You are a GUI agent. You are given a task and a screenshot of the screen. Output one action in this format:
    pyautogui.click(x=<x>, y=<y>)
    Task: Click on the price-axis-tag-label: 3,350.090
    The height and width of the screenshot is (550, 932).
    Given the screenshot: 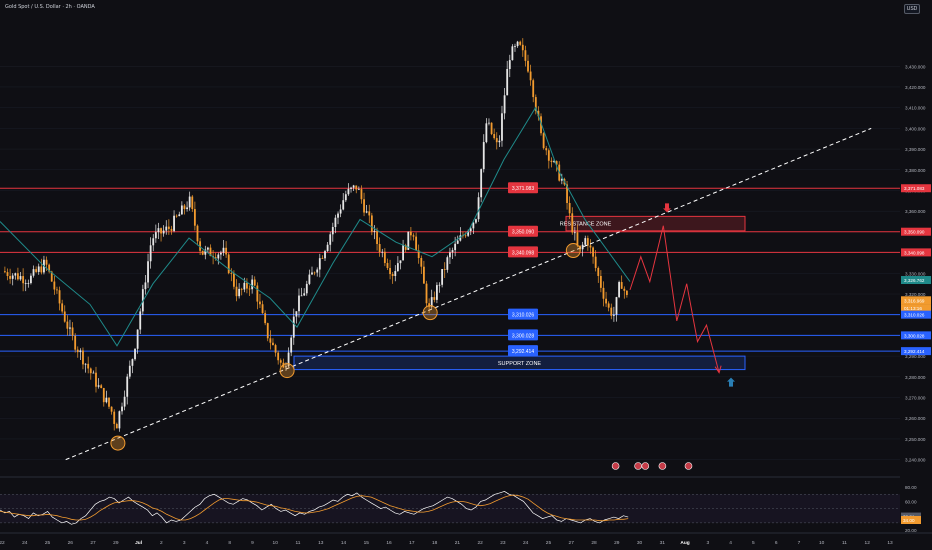 What is the action you would take?
    pyautogui.click(x=914, y=232)
    